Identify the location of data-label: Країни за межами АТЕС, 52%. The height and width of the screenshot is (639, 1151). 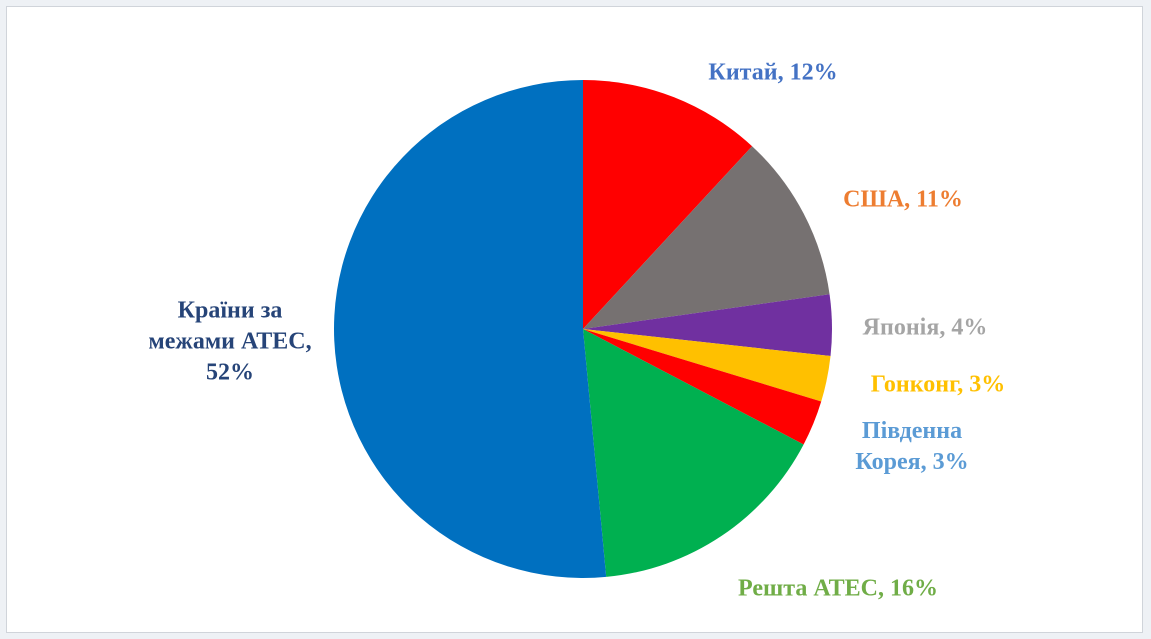
(230, 341).